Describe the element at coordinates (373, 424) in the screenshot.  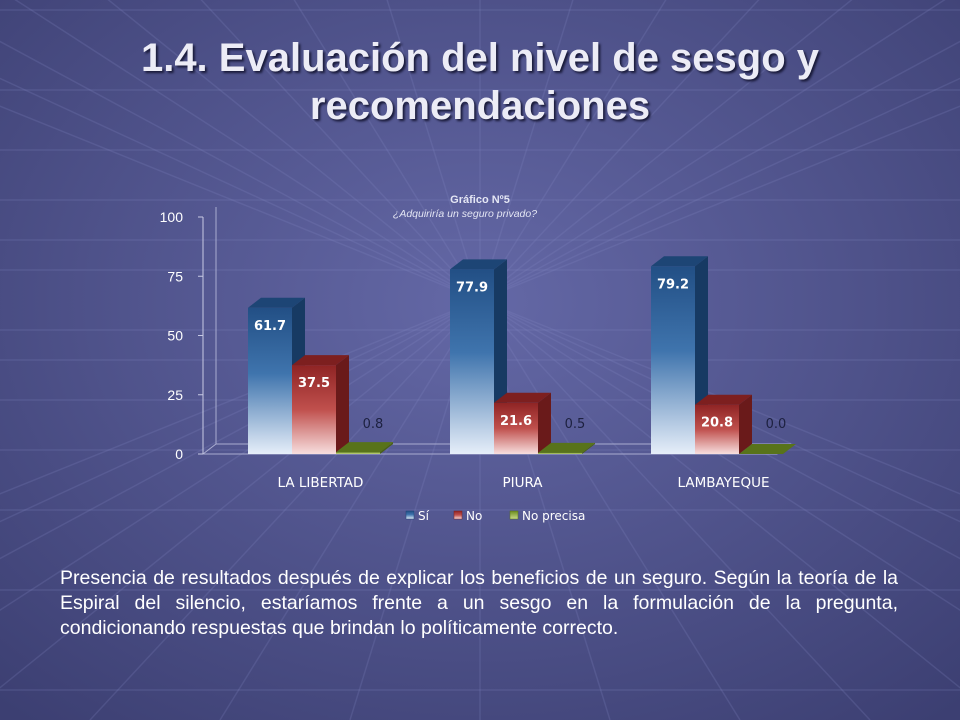
I see `data-label: 0.8` at that location.